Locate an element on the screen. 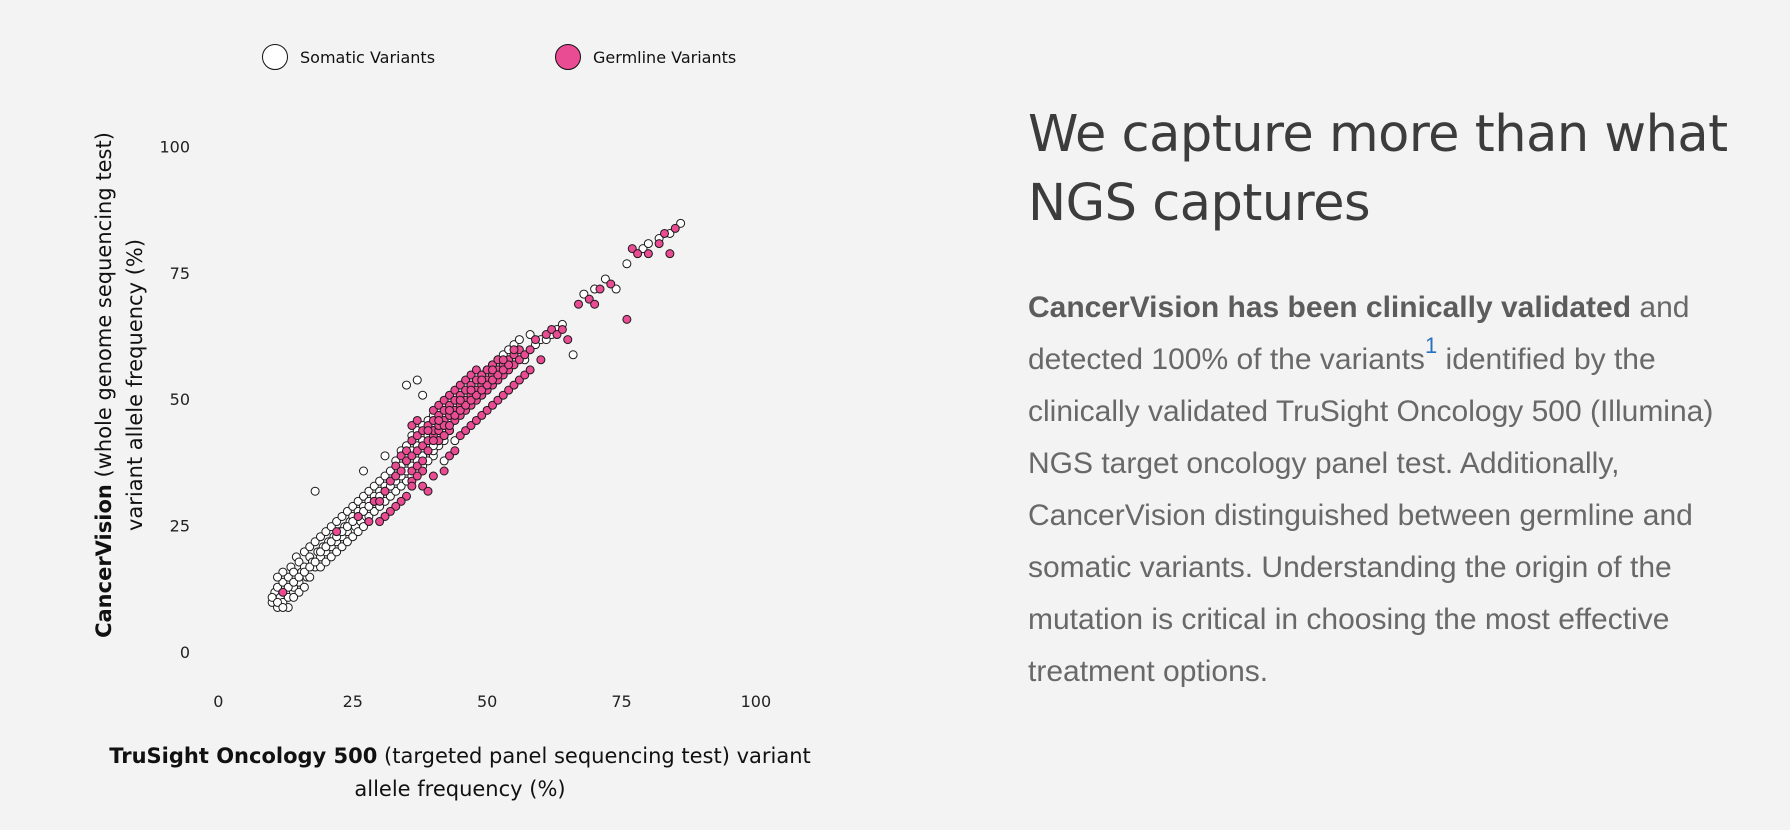  legend-item-germline: Germline Variants is located at coordinates (645, 57).